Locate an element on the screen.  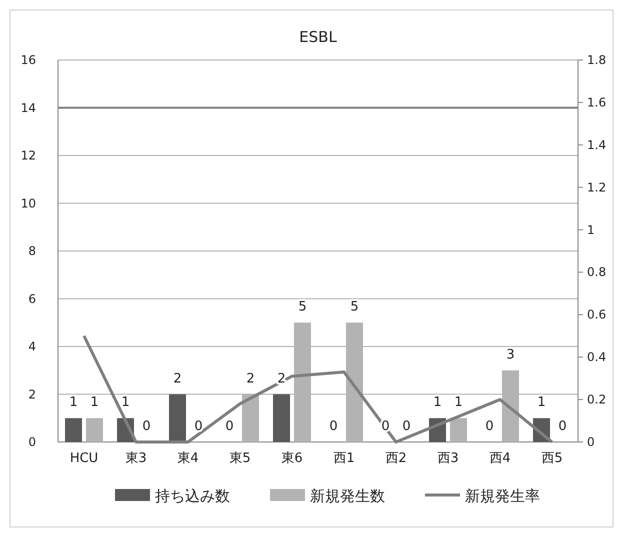
x-tick-label: 東3 is located at coordinates (136, 458).